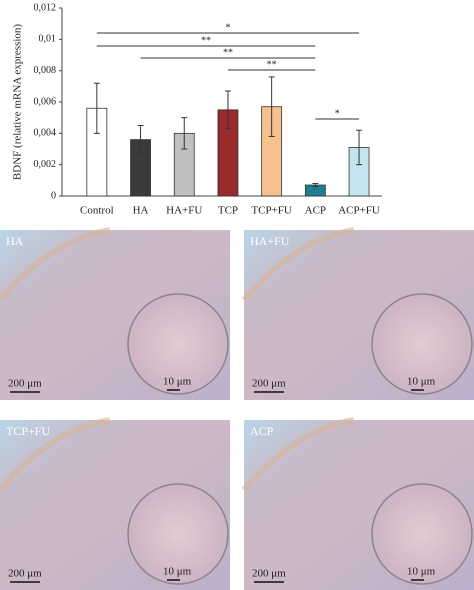  I want to click on x-tick-label: TCP, so click(228, 211).